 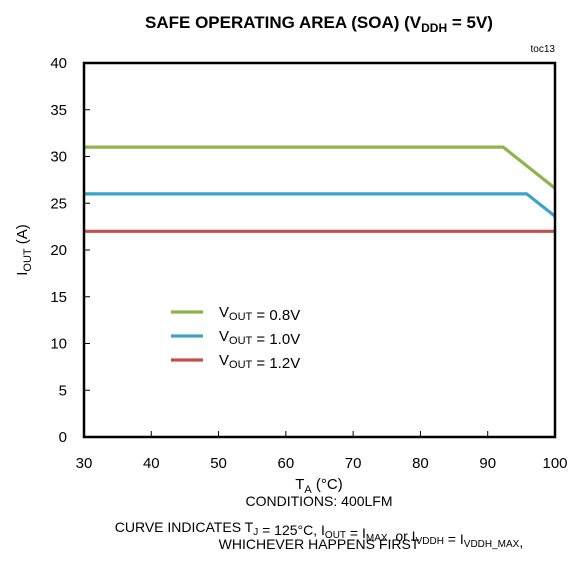 What do you see at coordinates (259, 338) in the screenshot?
I see `legend-label-2: VOUT = 1.0V` at bounding box center [259, 338].